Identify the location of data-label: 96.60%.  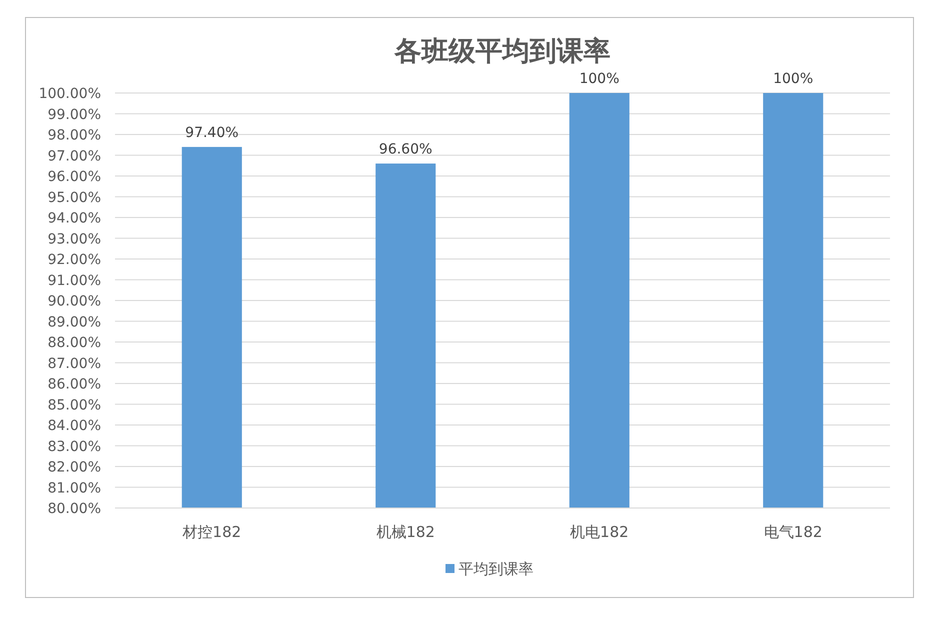
(405, 150).